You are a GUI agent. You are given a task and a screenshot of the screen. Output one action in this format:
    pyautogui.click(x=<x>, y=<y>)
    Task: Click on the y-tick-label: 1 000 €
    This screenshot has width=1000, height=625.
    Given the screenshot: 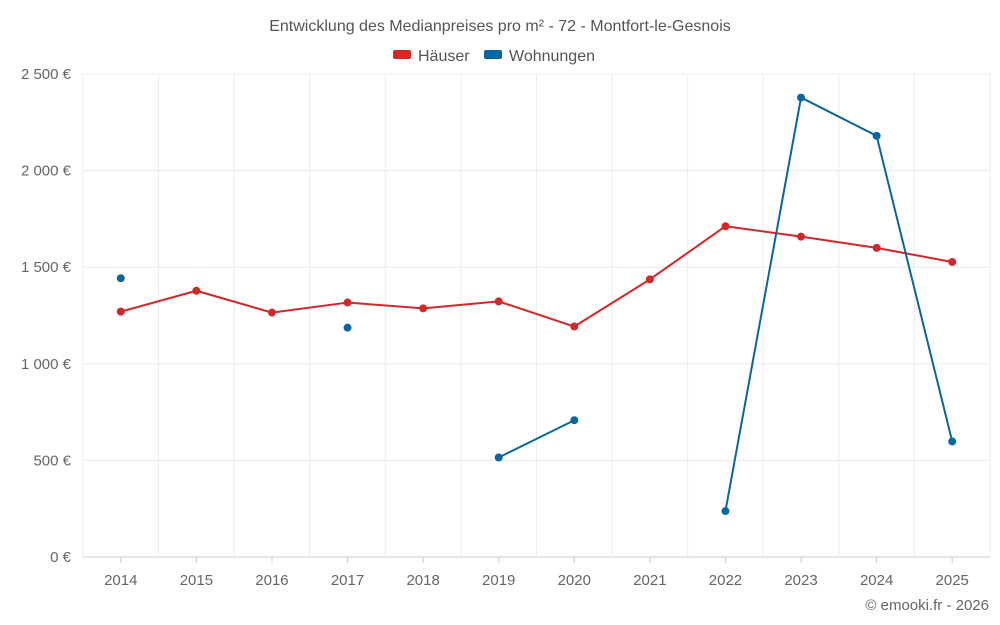 What is the action you would take?
    pyautogui.click(x=46, y=364)
    